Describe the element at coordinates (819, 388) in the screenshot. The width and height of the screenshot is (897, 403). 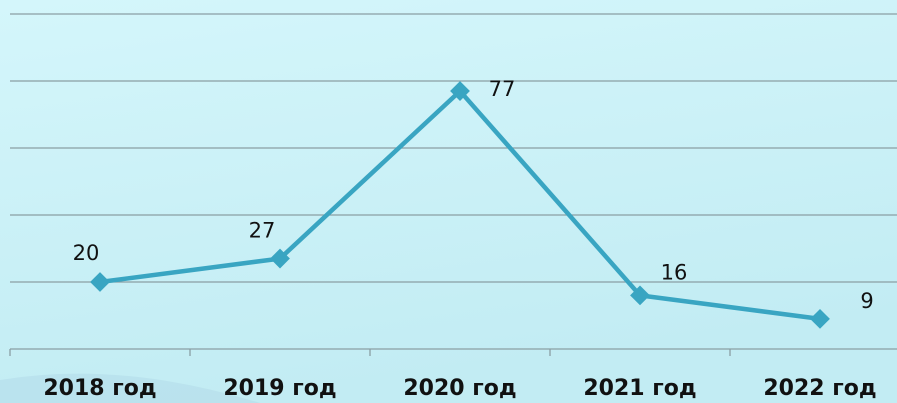
I see `x-tick-label: 2022 год` at that location.